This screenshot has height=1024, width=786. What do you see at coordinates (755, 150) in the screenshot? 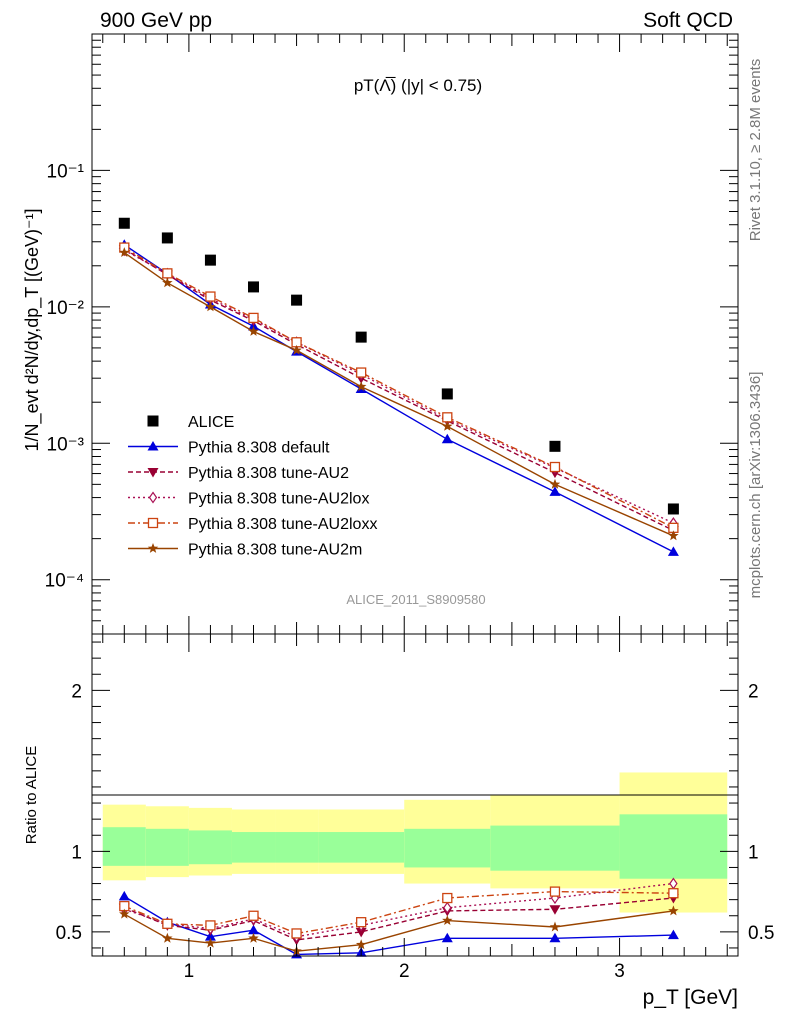
I see `rivet-label: Rivet 3.1.10, ≥ 2.8M events` at bounding box center [755, 150].